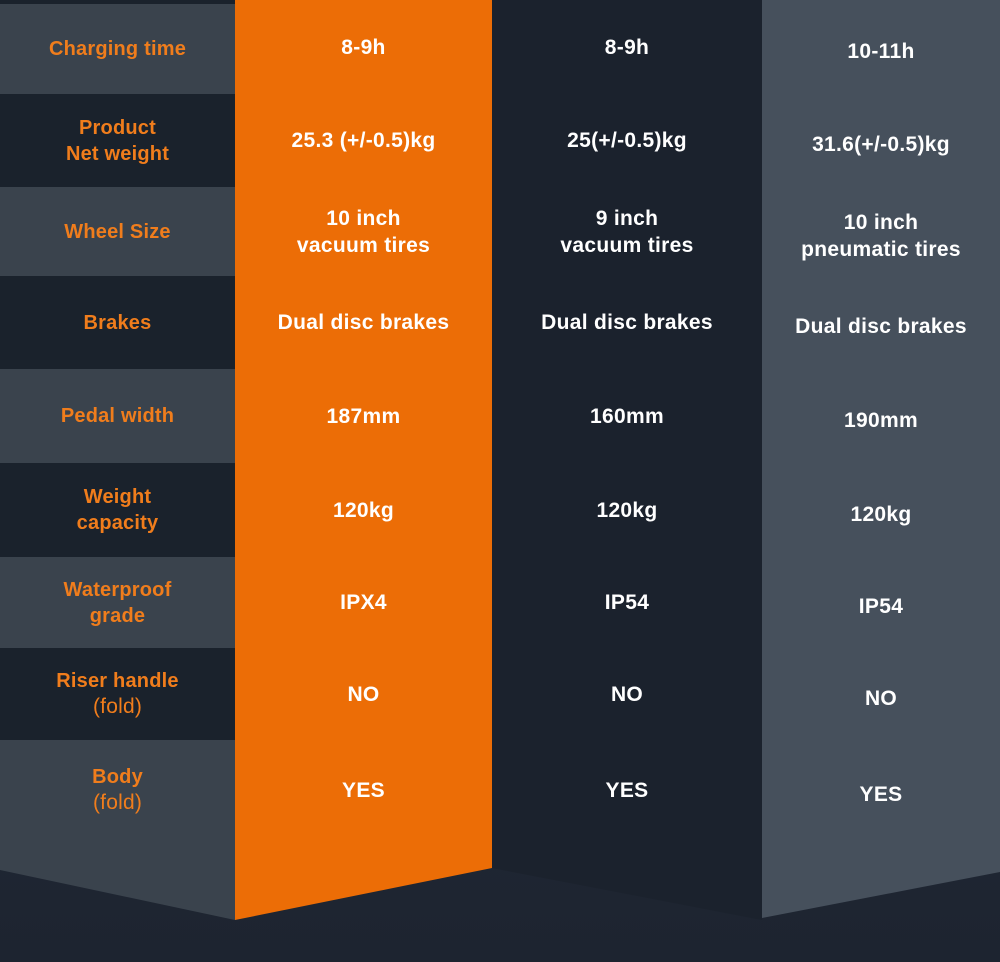 This screenshot has height=962, width=1000. What do you see at coordinates (627, 47) in the screenshot?
I see `m2-charging-time: 8-9h` at bounding box center [627, 47].